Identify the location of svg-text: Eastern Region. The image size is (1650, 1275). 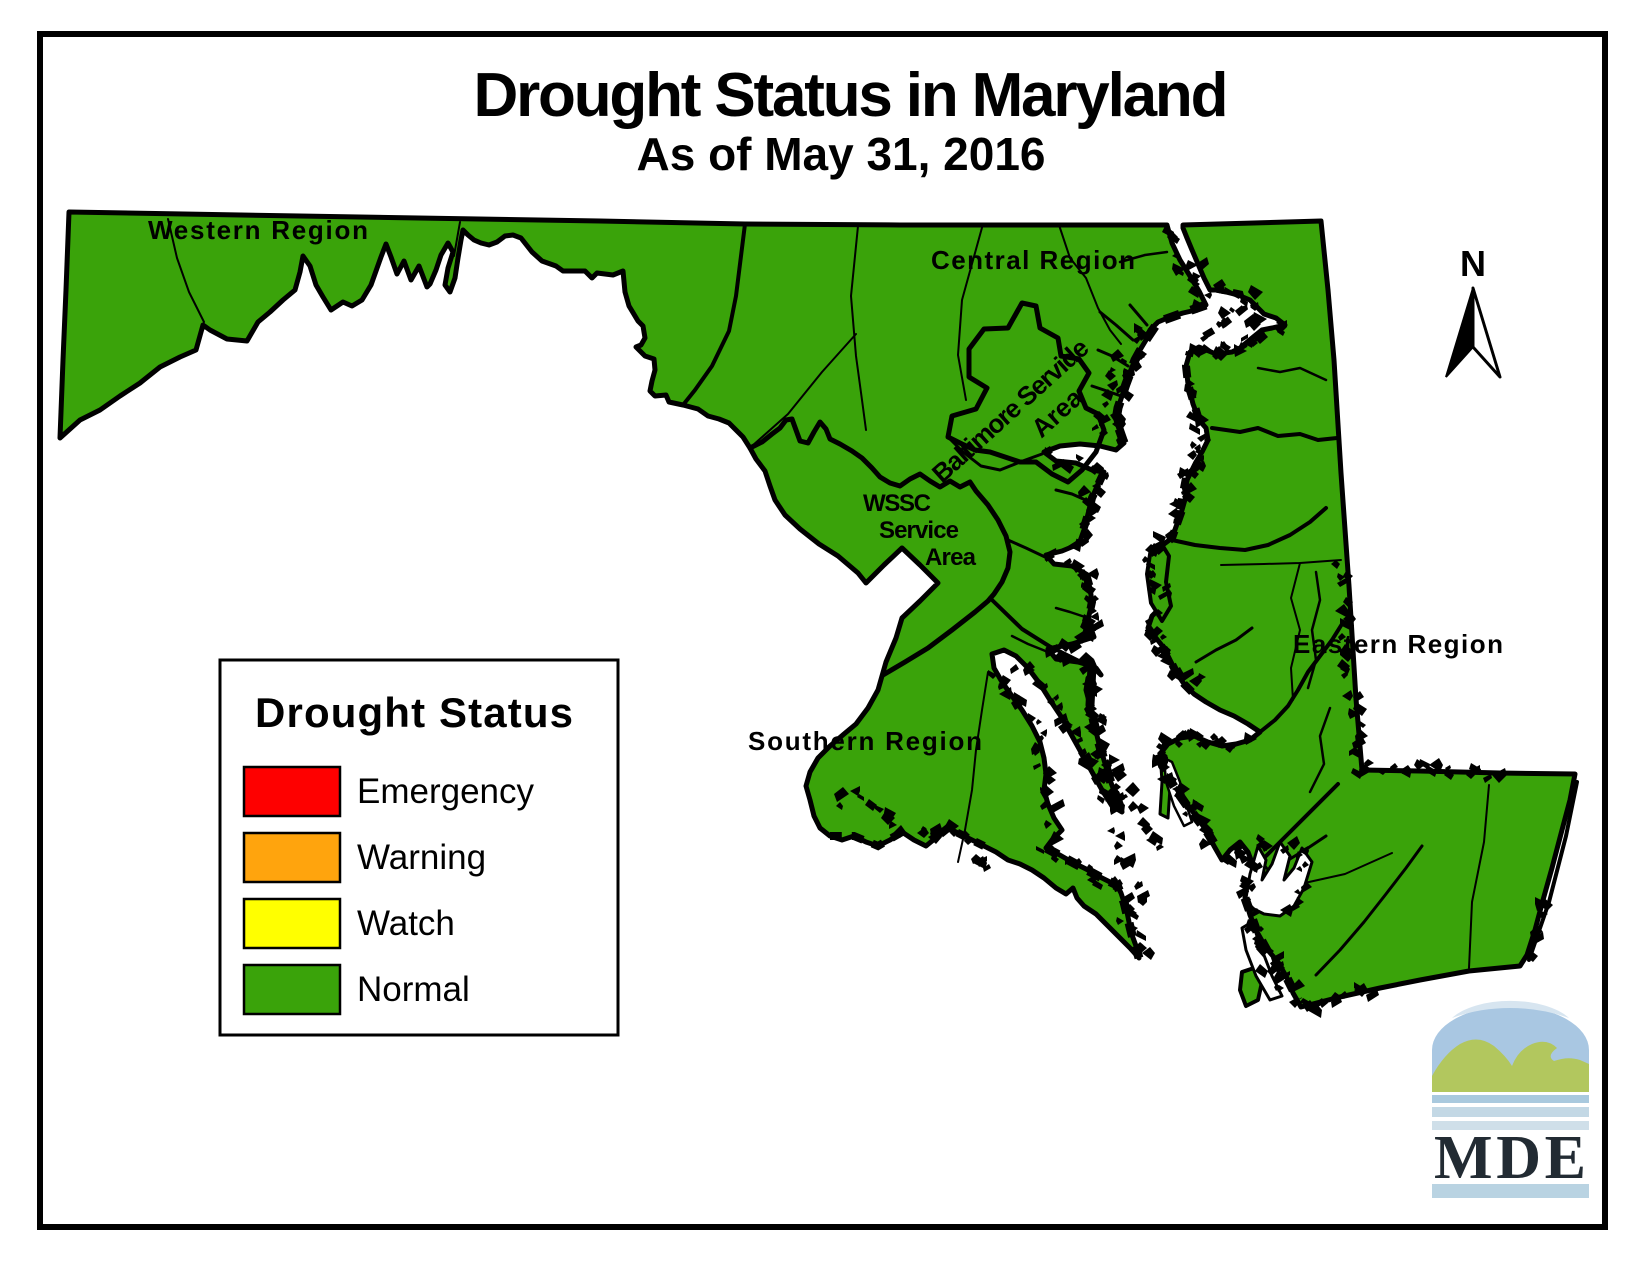
(1398, 644).